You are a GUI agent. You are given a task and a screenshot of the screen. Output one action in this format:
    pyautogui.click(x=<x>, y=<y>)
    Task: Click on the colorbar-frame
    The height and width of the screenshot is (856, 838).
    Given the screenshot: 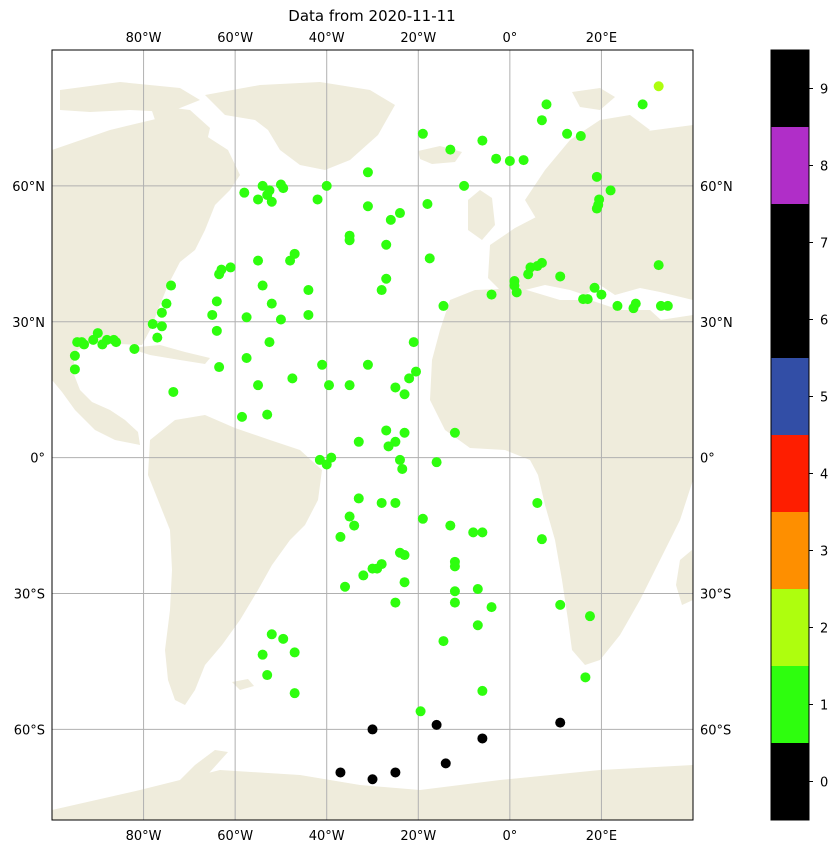 What is the action you would take?
    pyautogui.click(x=790, y=435)
    